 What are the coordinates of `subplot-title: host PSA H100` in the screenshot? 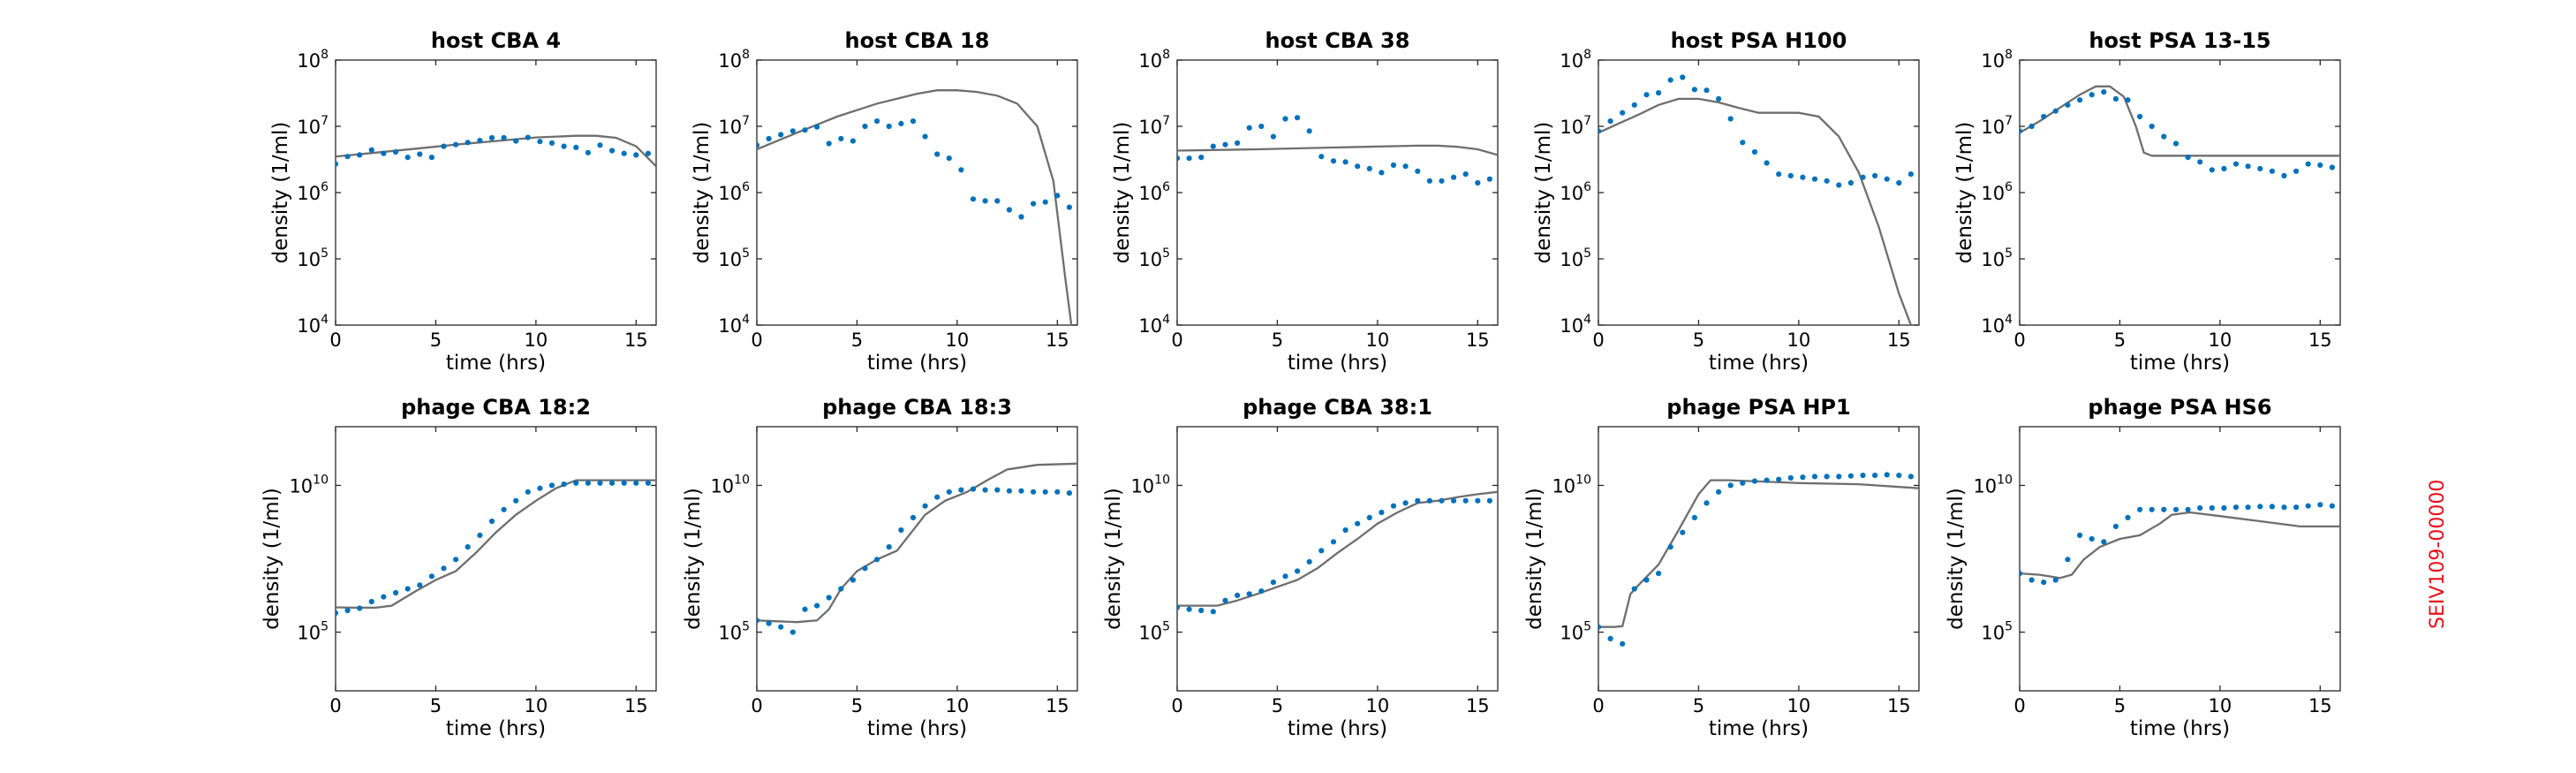 It's located at (1759, 40).